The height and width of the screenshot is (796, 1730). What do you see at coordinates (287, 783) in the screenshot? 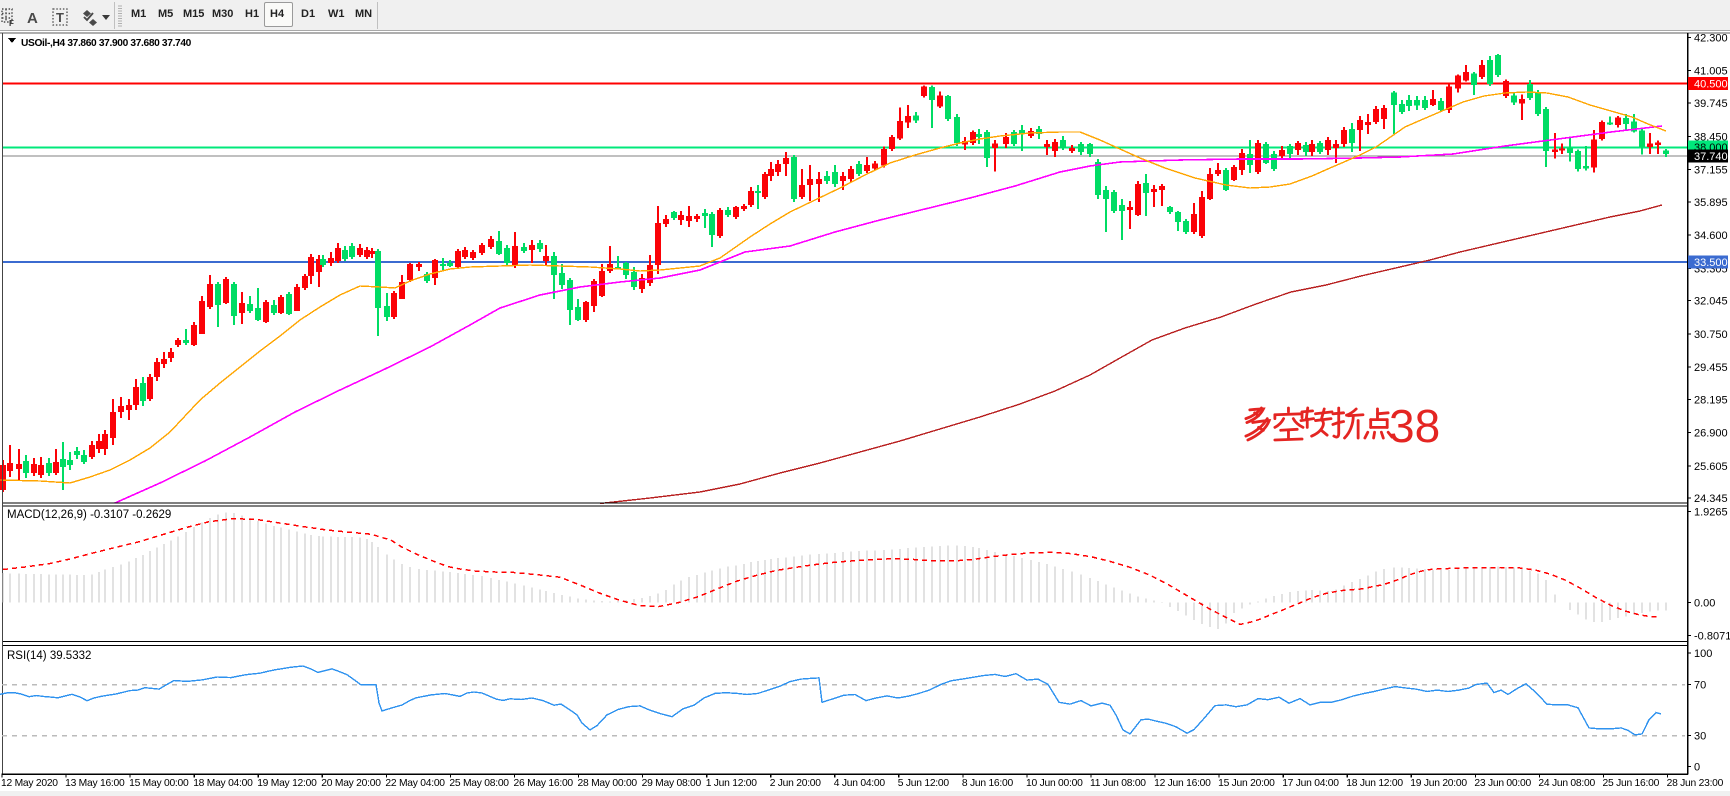
I see `svg-text: 19 May 12:00` at bounding box center [287, 783].